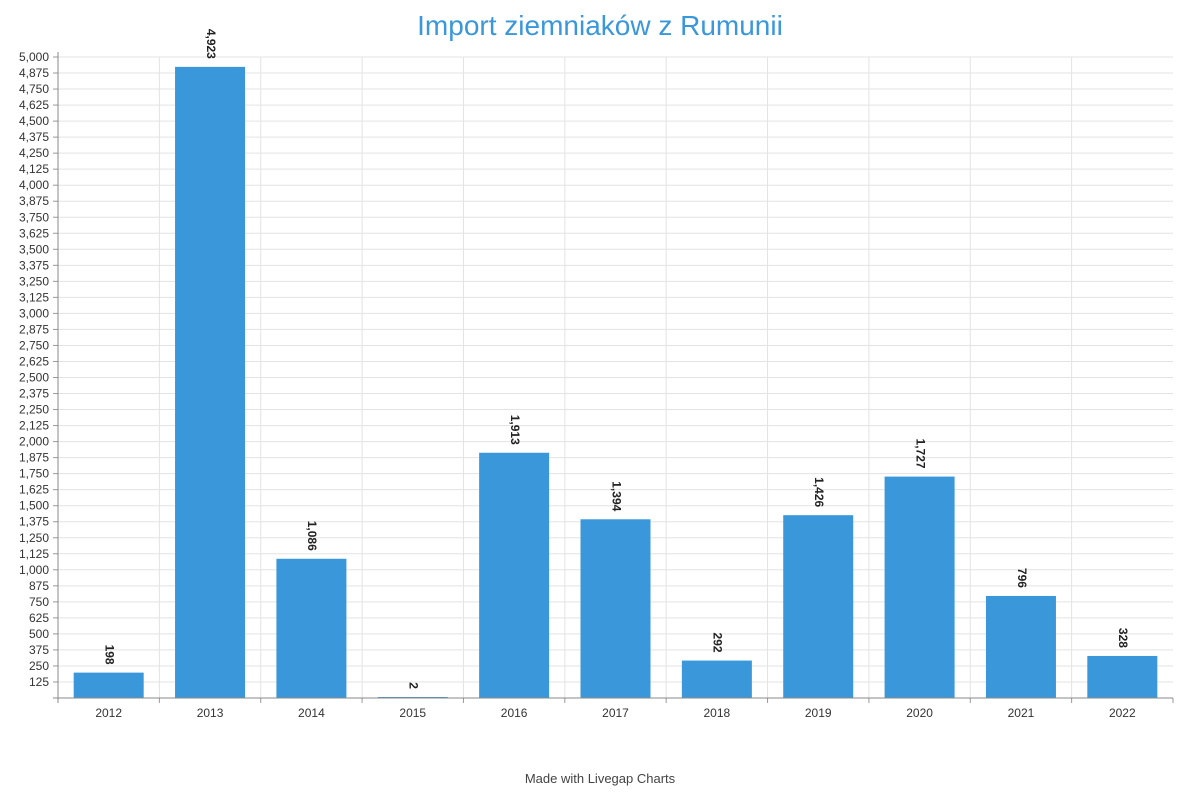 Image resolution: width=1200 pixels, height=800 pixels. Describe the element at coordinates (39, 682) in the screenshot. I see `y-tick-label: 125` at that location.